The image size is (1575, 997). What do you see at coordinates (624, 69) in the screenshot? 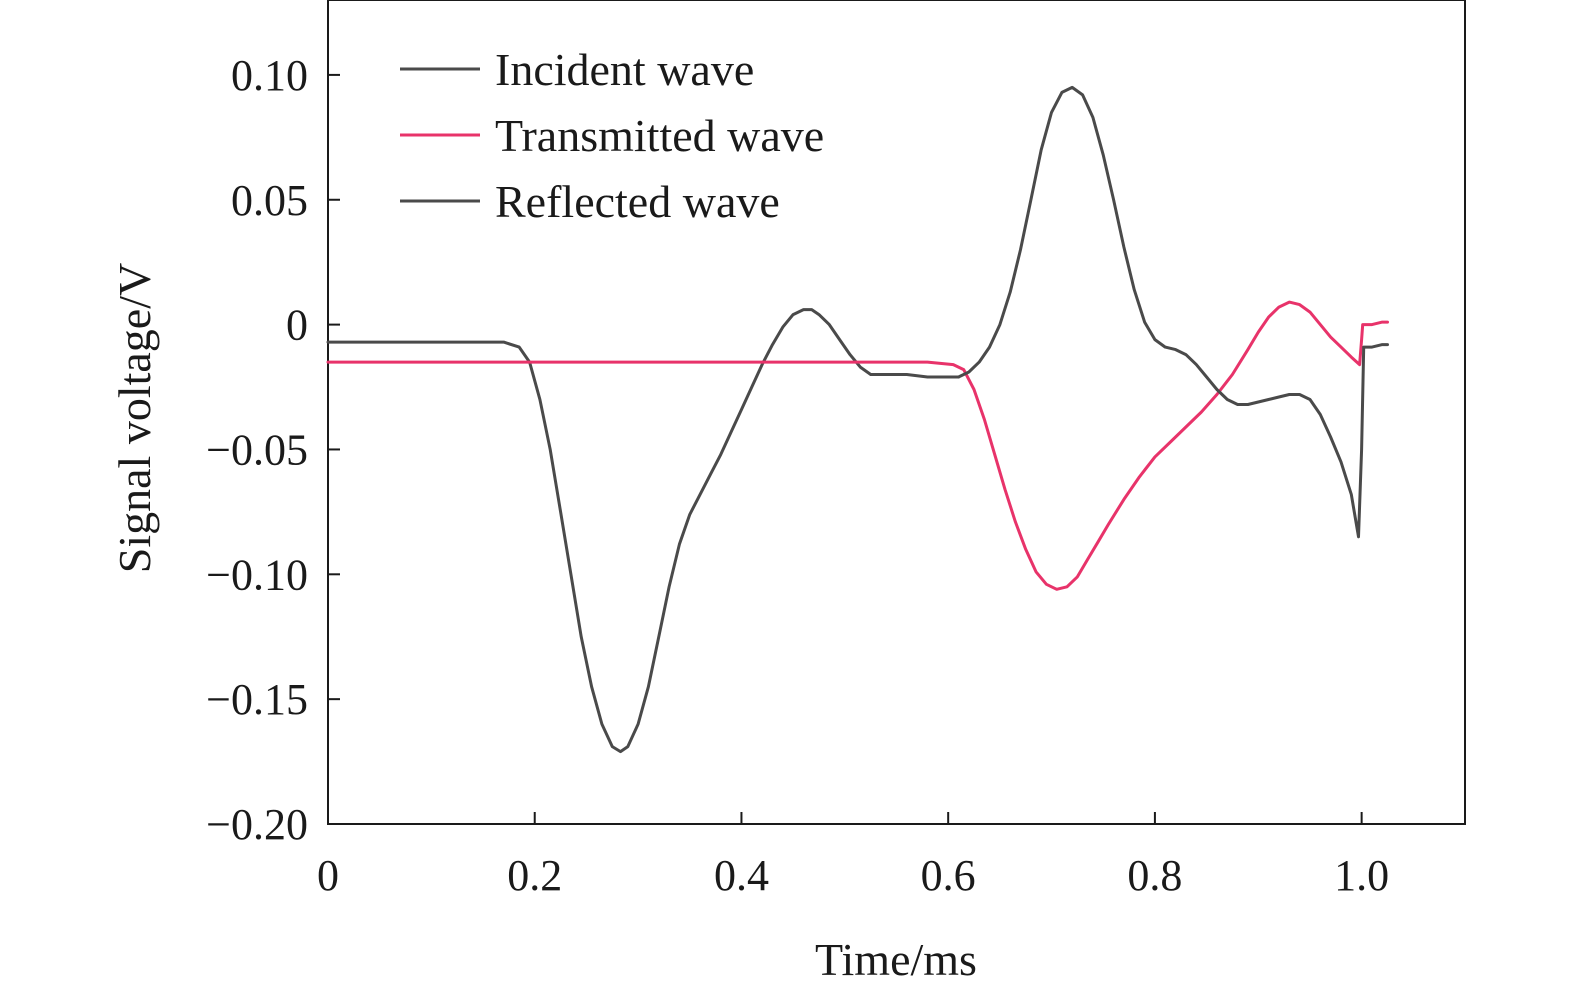
I see `legend-label-incident-wave: Incident wave` at bounding box center [624, 69].